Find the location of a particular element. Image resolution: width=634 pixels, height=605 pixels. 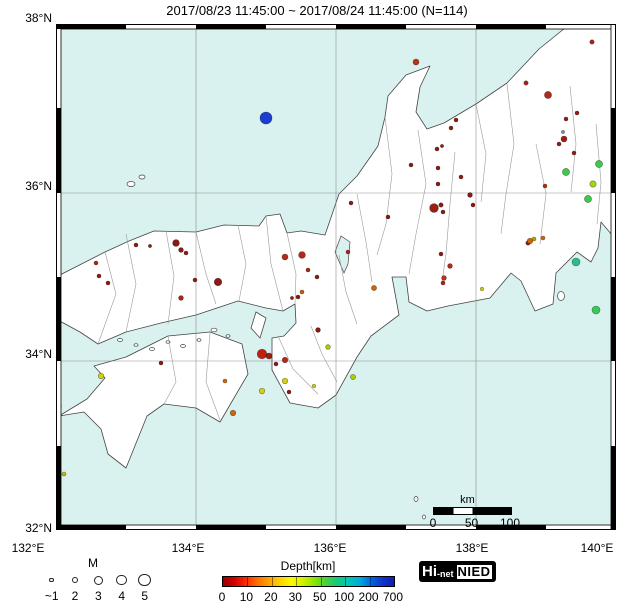

lon-label: 134°E is located at coordinates (188, 548).